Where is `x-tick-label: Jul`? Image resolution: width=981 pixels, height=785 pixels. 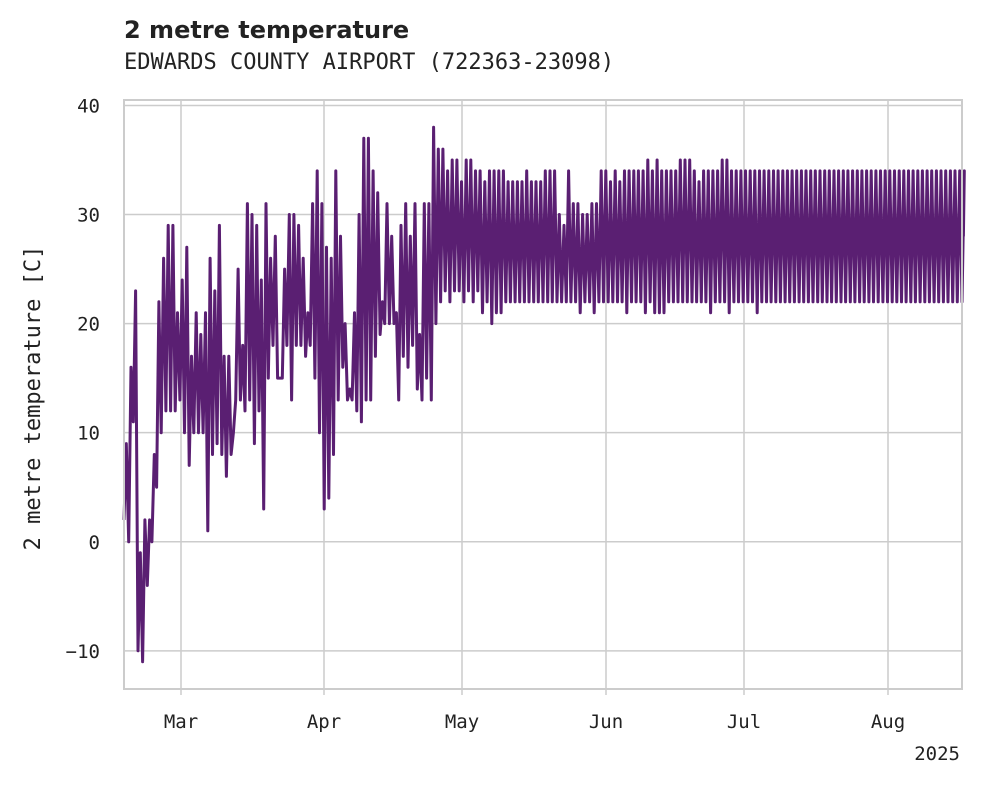 x-tick-label: Jul is located at coordinates (744, 722).